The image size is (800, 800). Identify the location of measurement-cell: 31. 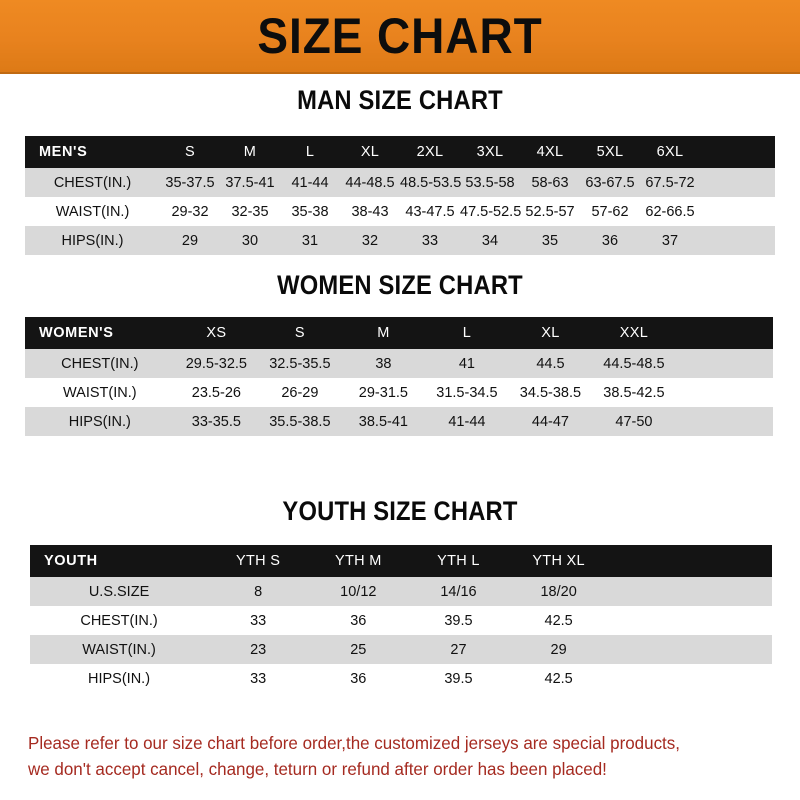
(310, 240).